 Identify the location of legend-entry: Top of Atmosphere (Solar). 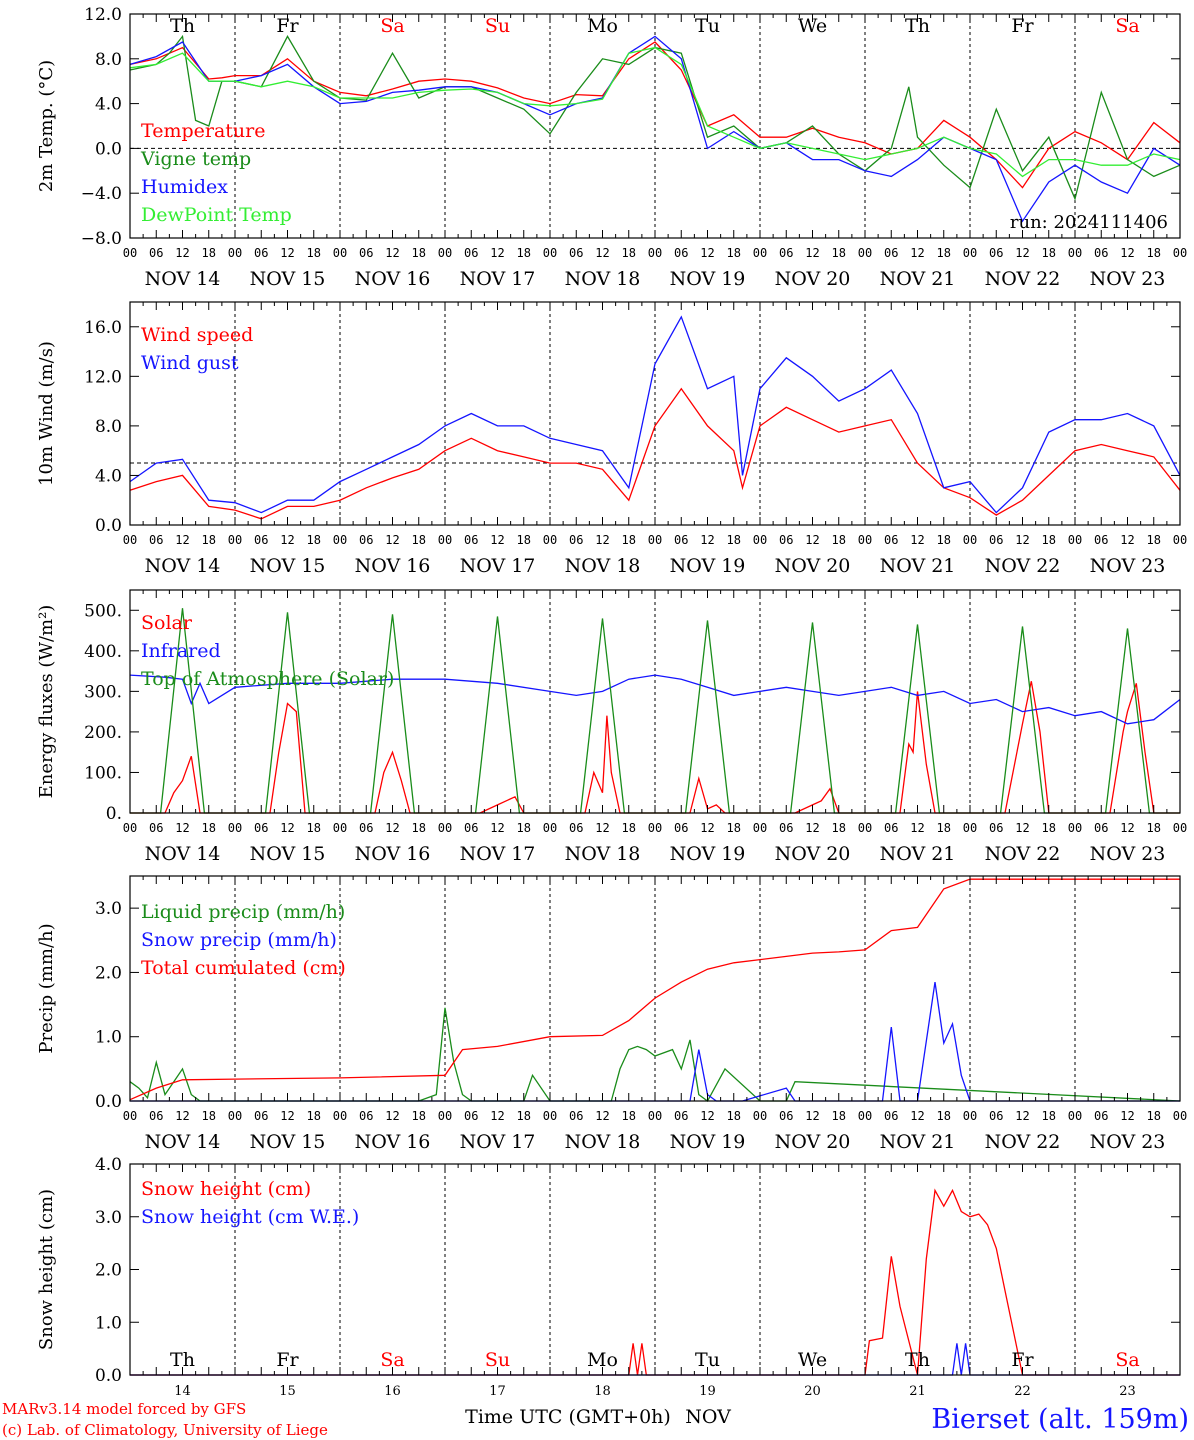
(267, 679).